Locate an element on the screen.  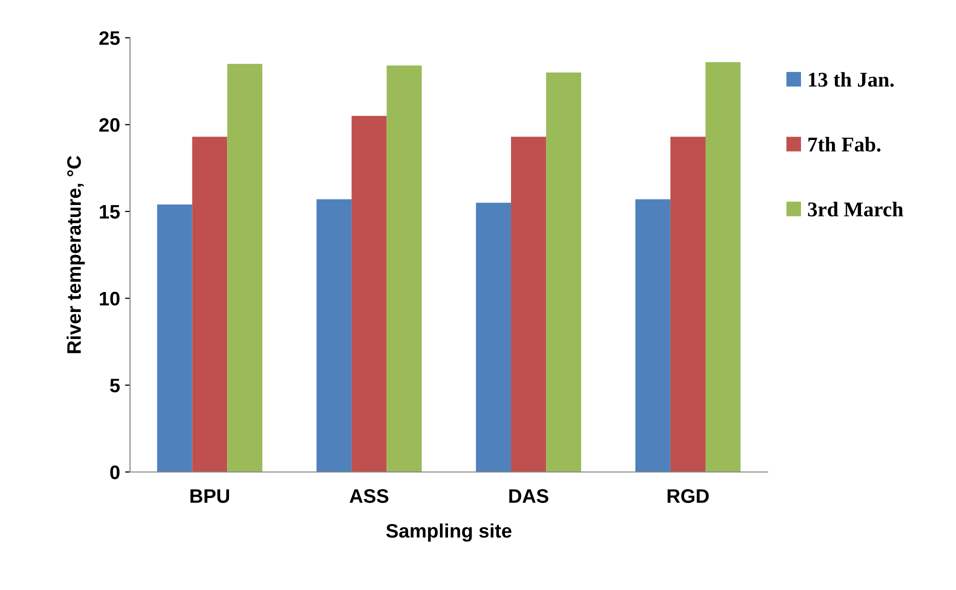
x-tick-label: BPU is located at coordinates (210, 496).